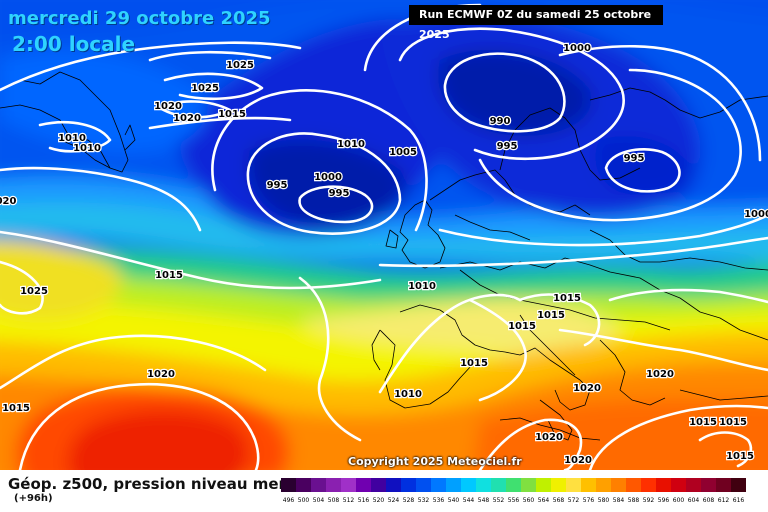  What do you see at coordinates (499, 500) in the screenshot?
I see `scale-tick-label: 552` at bounding box center [499, 500].